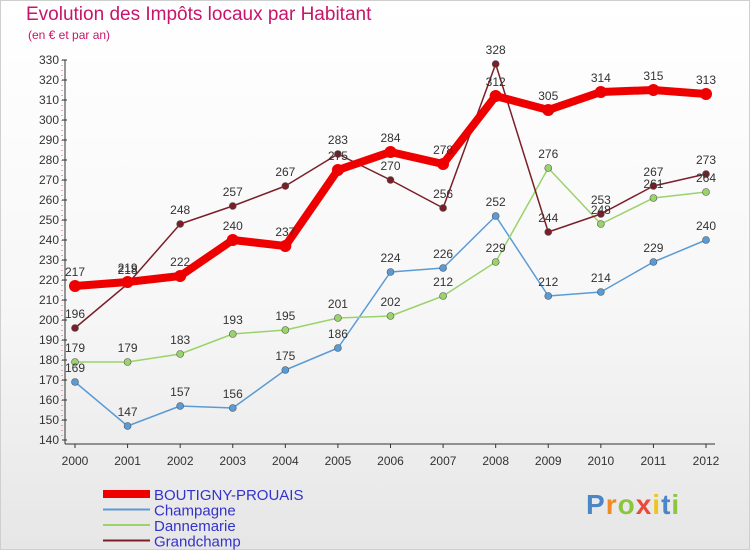  I want to click on x-tick-label: 2006, so click(390, 461).